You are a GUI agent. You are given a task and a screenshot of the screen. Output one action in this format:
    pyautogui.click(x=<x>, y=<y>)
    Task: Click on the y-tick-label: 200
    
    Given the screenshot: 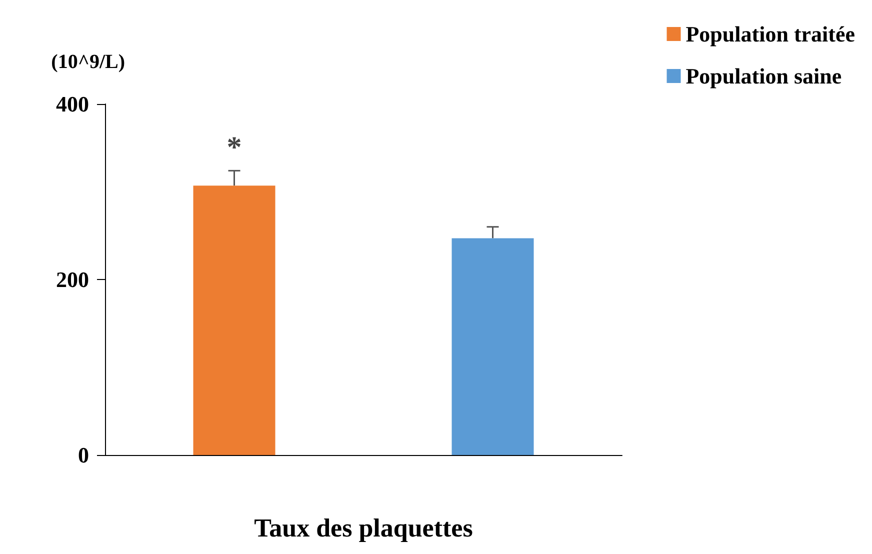 What is the action you would take?
    pyautogui.click(x=72, y=279)
    